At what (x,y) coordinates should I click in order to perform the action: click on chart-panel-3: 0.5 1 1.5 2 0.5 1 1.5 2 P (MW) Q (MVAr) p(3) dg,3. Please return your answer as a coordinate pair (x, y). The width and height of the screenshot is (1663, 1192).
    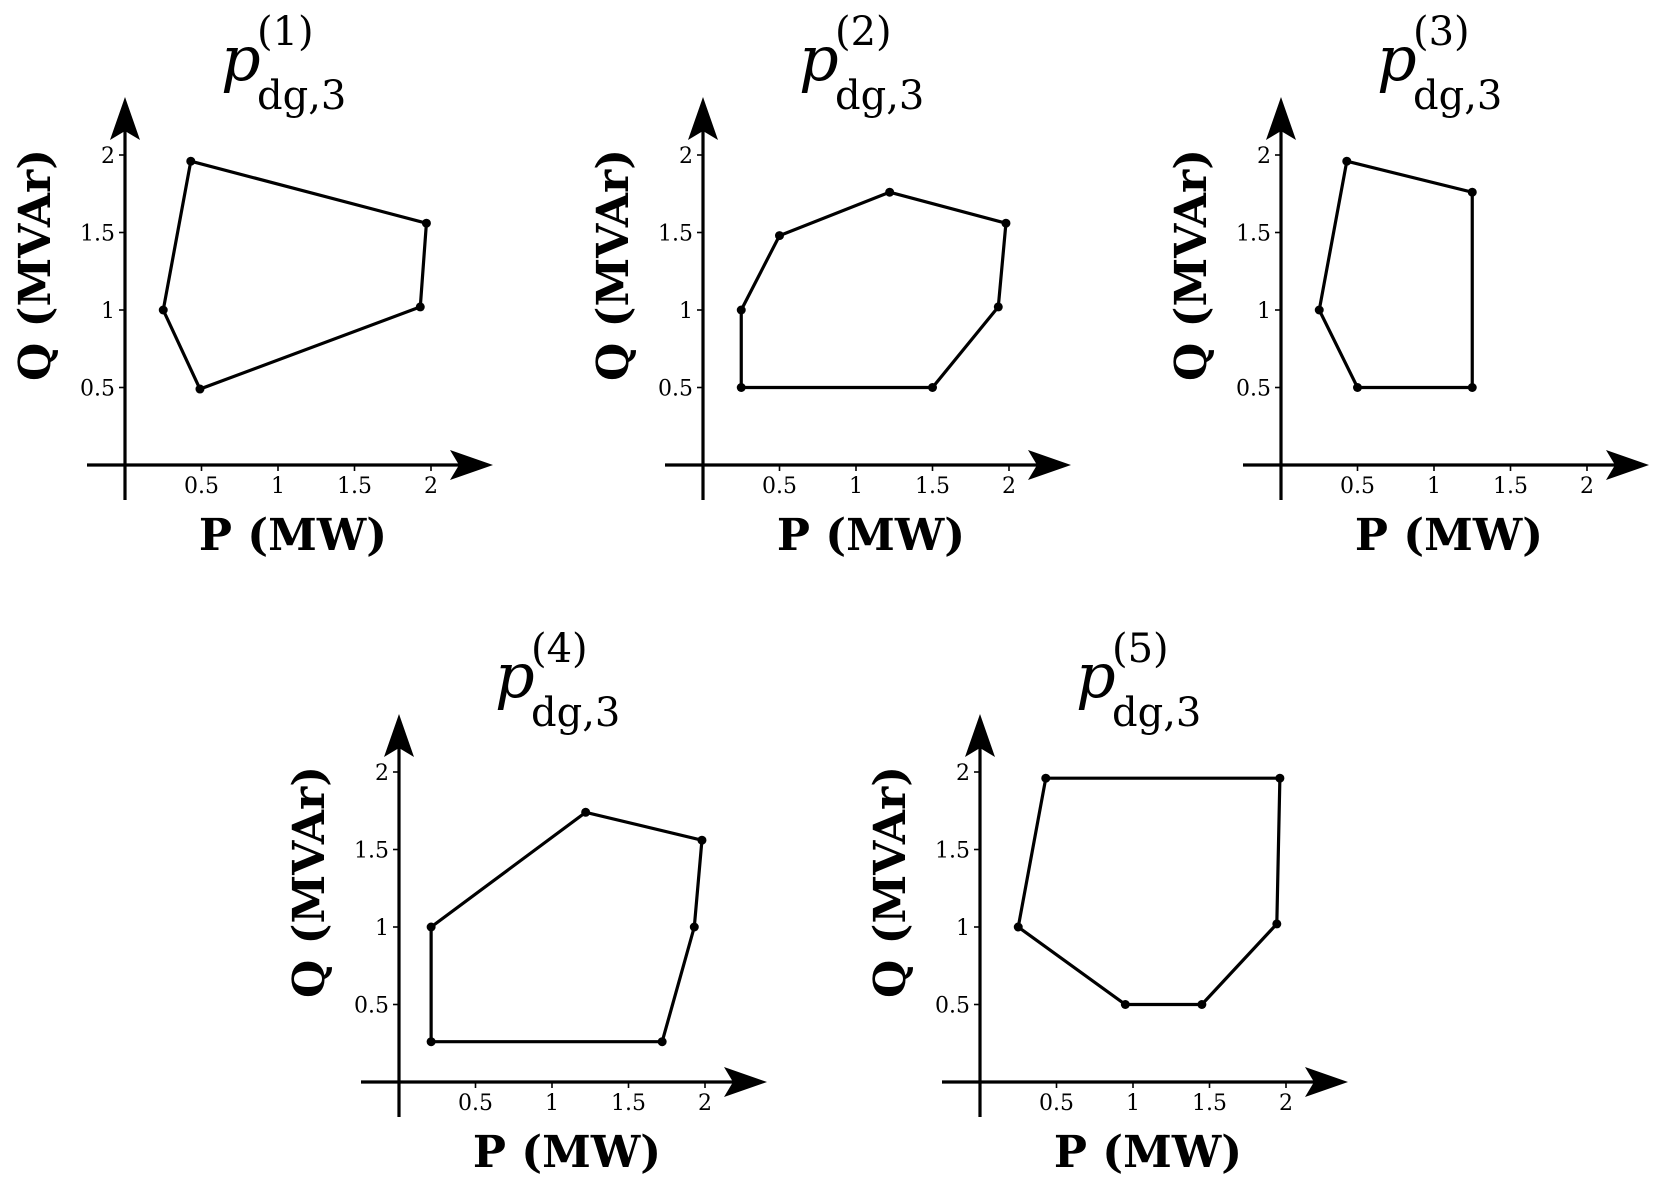
    Looking at the image, I should click on (1407, 285).